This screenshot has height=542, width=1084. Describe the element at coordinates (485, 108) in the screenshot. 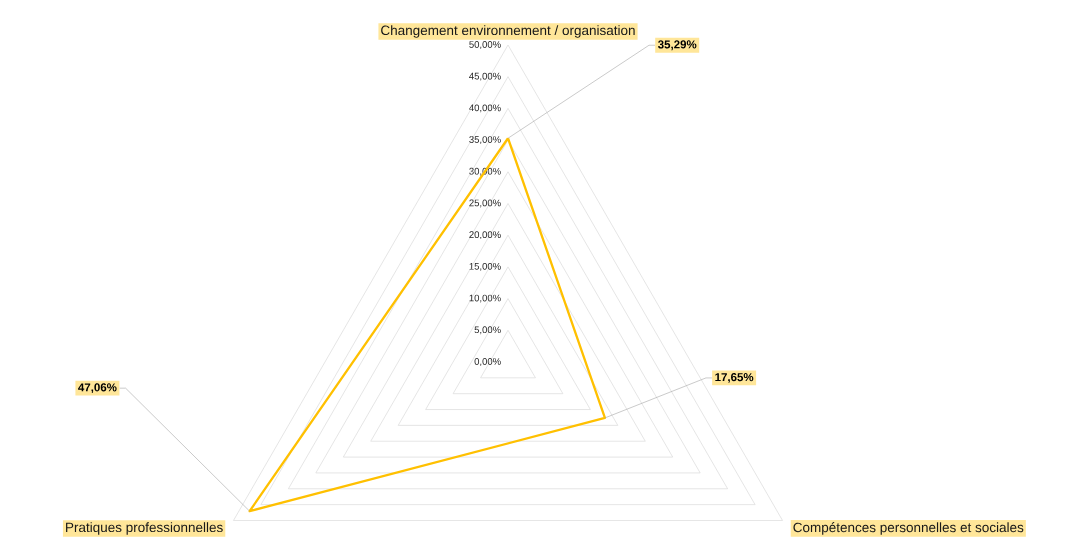

I see `y-tick-label: 40,00%` at that location.